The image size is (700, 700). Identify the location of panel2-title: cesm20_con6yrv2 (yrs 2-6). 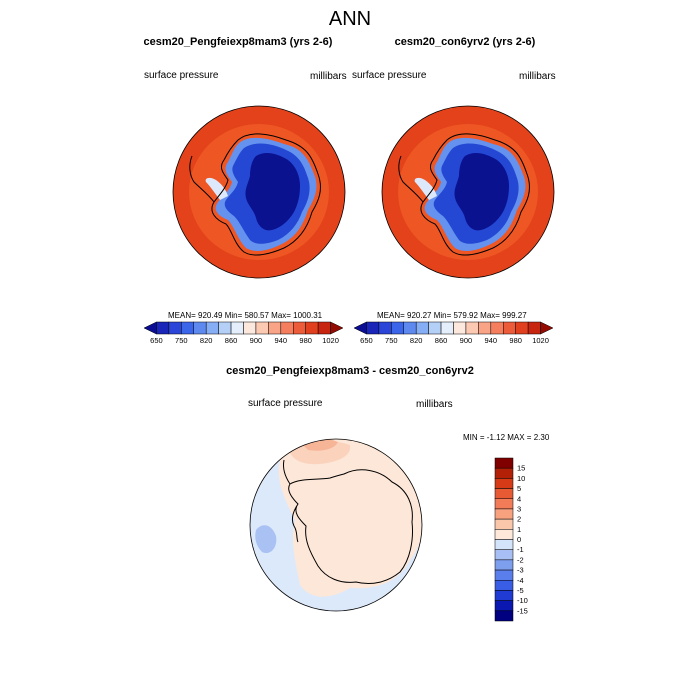
(465, 42).